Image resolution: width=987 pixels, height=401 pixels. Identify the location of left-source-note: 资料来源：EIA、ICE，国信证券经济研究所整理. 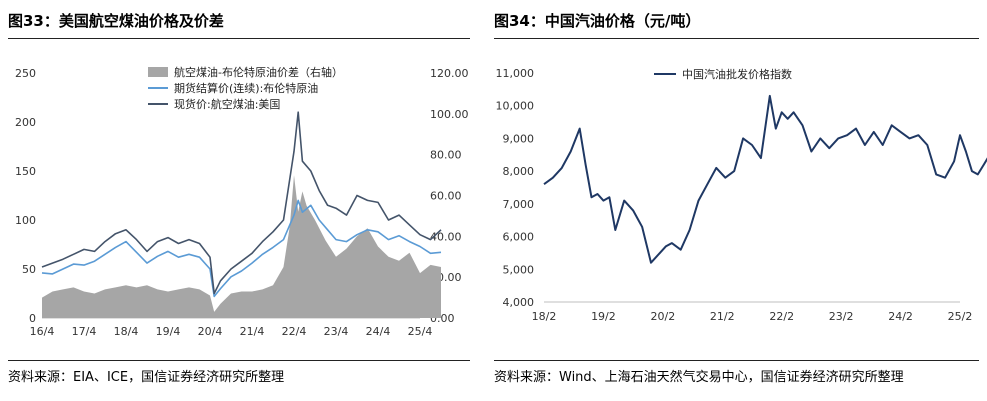
(146, 377).